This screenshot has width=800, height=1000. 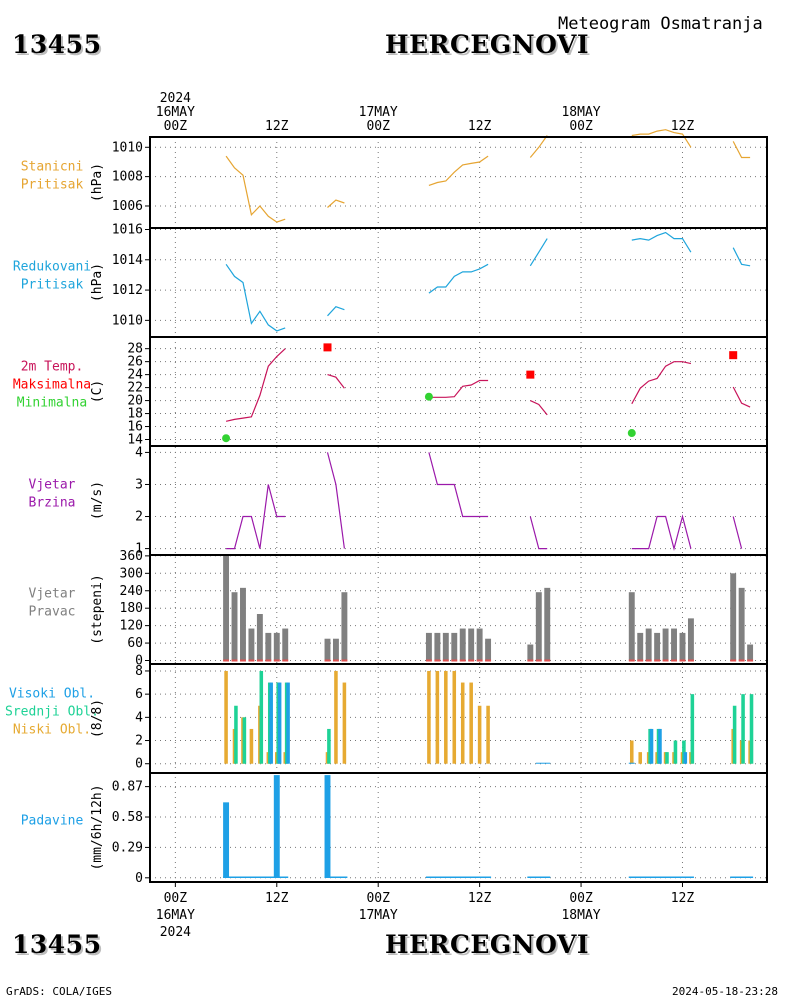 I want to click on time-label-top: 00Z, so click(x=176, y=126).